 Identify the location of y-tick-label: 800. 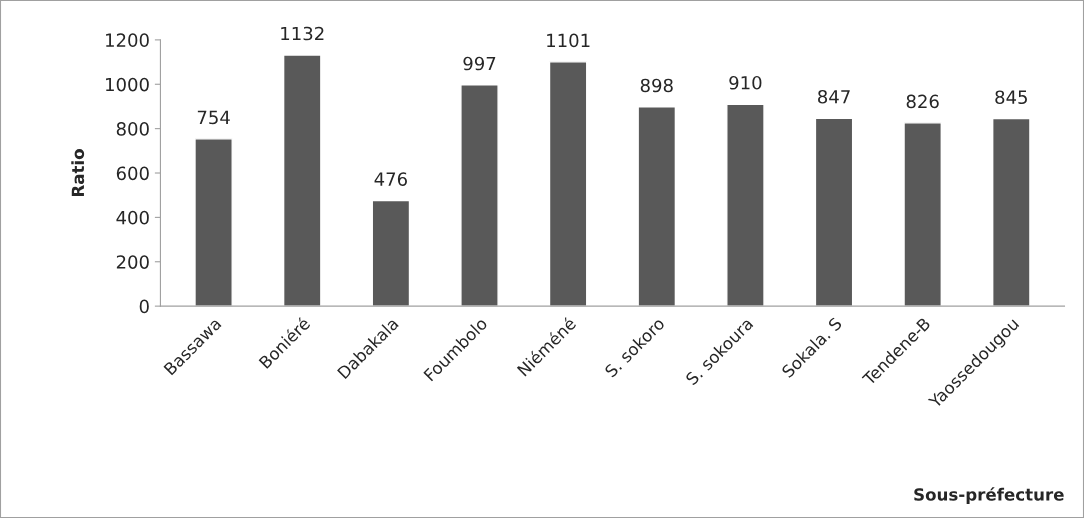
(132, 129).